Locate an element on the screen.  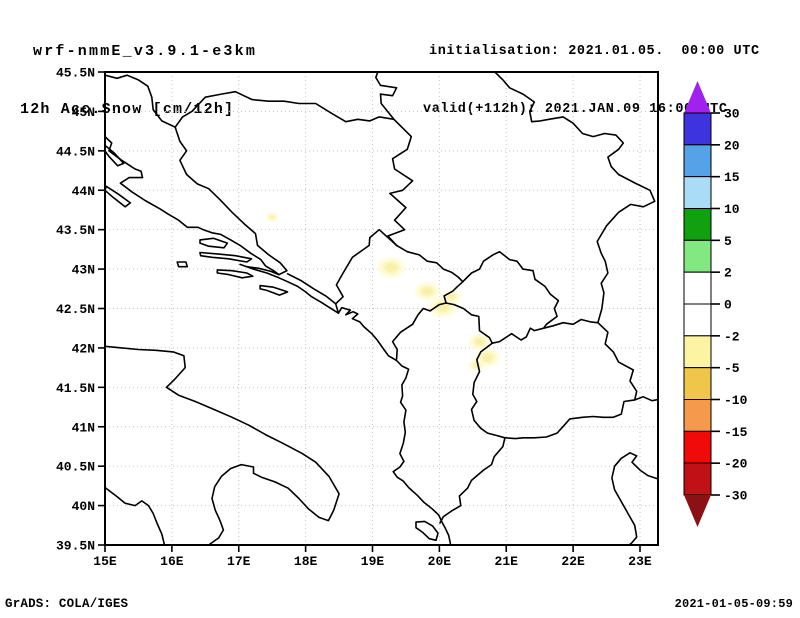
y-tick-label: 40.5N is located at coordinates (75, 467).